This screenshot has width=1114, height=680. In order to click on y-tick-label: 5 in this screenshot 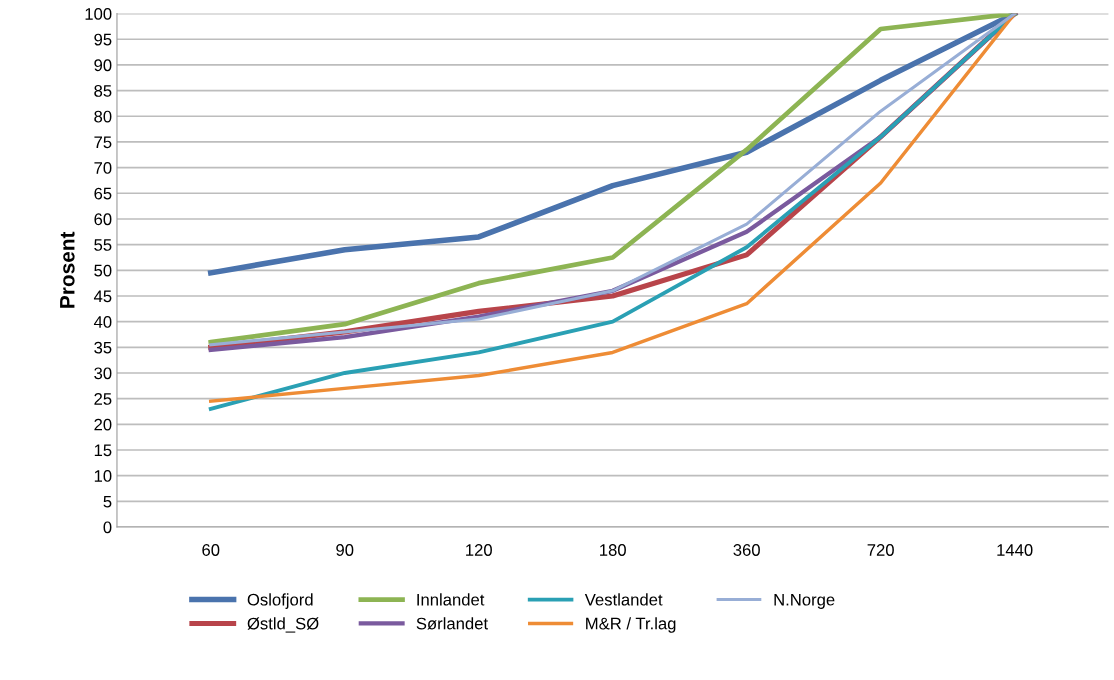, I will do `click(107, 501)`.